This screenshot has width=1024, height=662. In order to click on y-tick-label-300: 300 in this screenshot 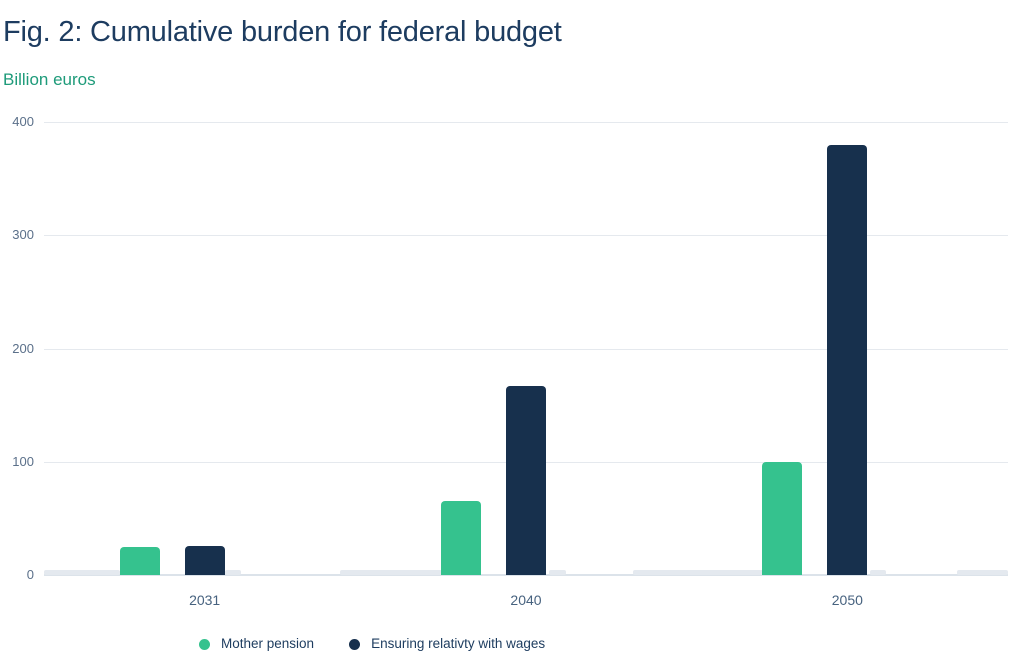, I will do `click(23, 235)`.